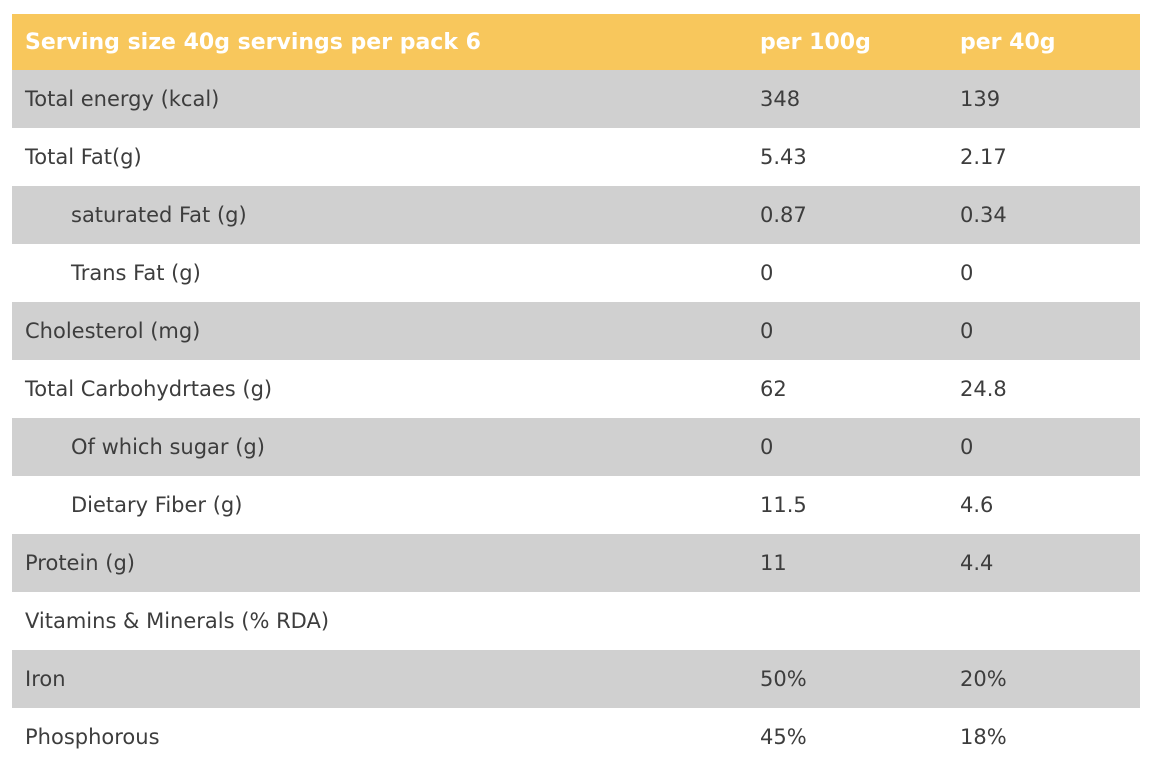  Describe the element at coordinates (783, 157) in the screenshot. I see `value-per-100g: 5.43` at that location.